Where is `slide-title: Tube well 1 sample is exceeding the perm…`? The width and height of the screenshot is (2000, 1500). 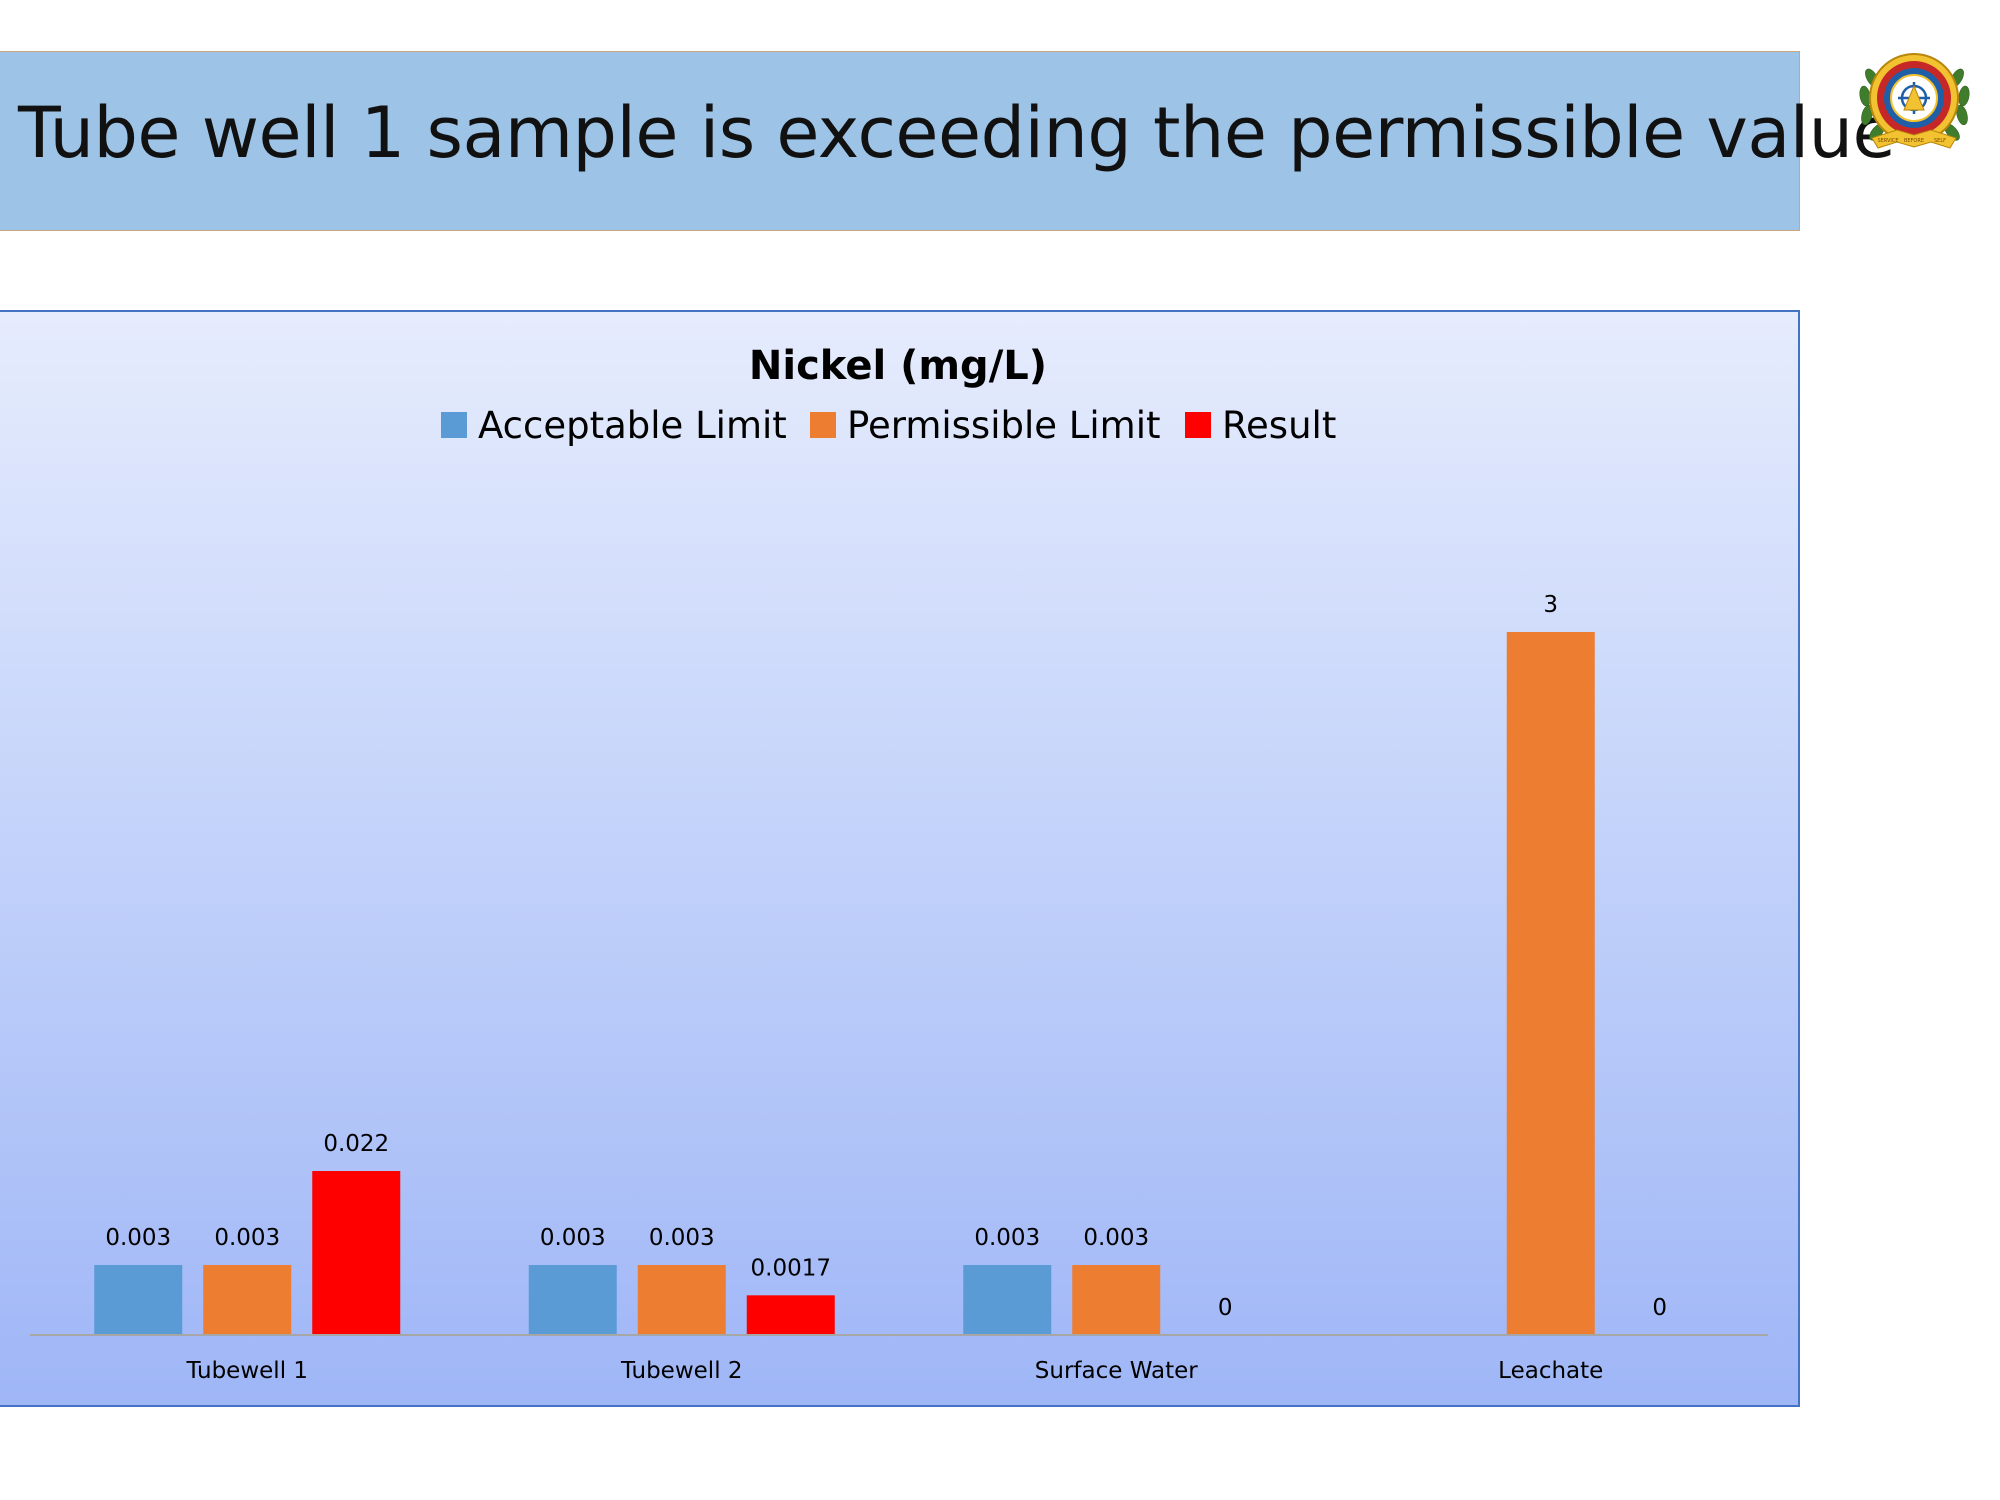
slide-title: Tube well 1 sample is exceeding the perm… is located at coordinates (957, 133).